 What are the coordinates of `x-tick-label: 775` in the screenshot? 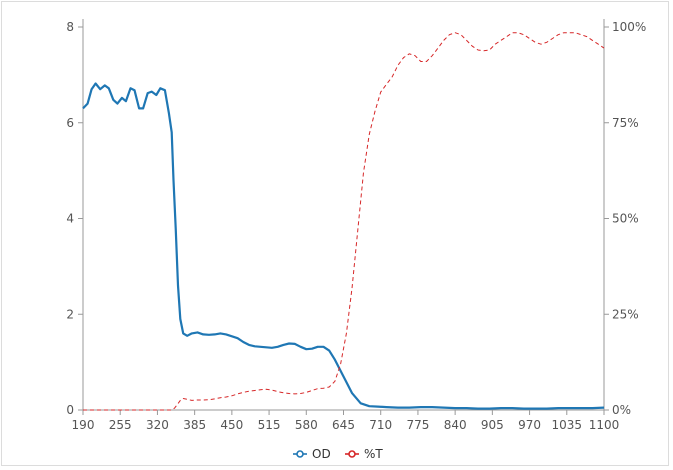 It's located at (417, 425).